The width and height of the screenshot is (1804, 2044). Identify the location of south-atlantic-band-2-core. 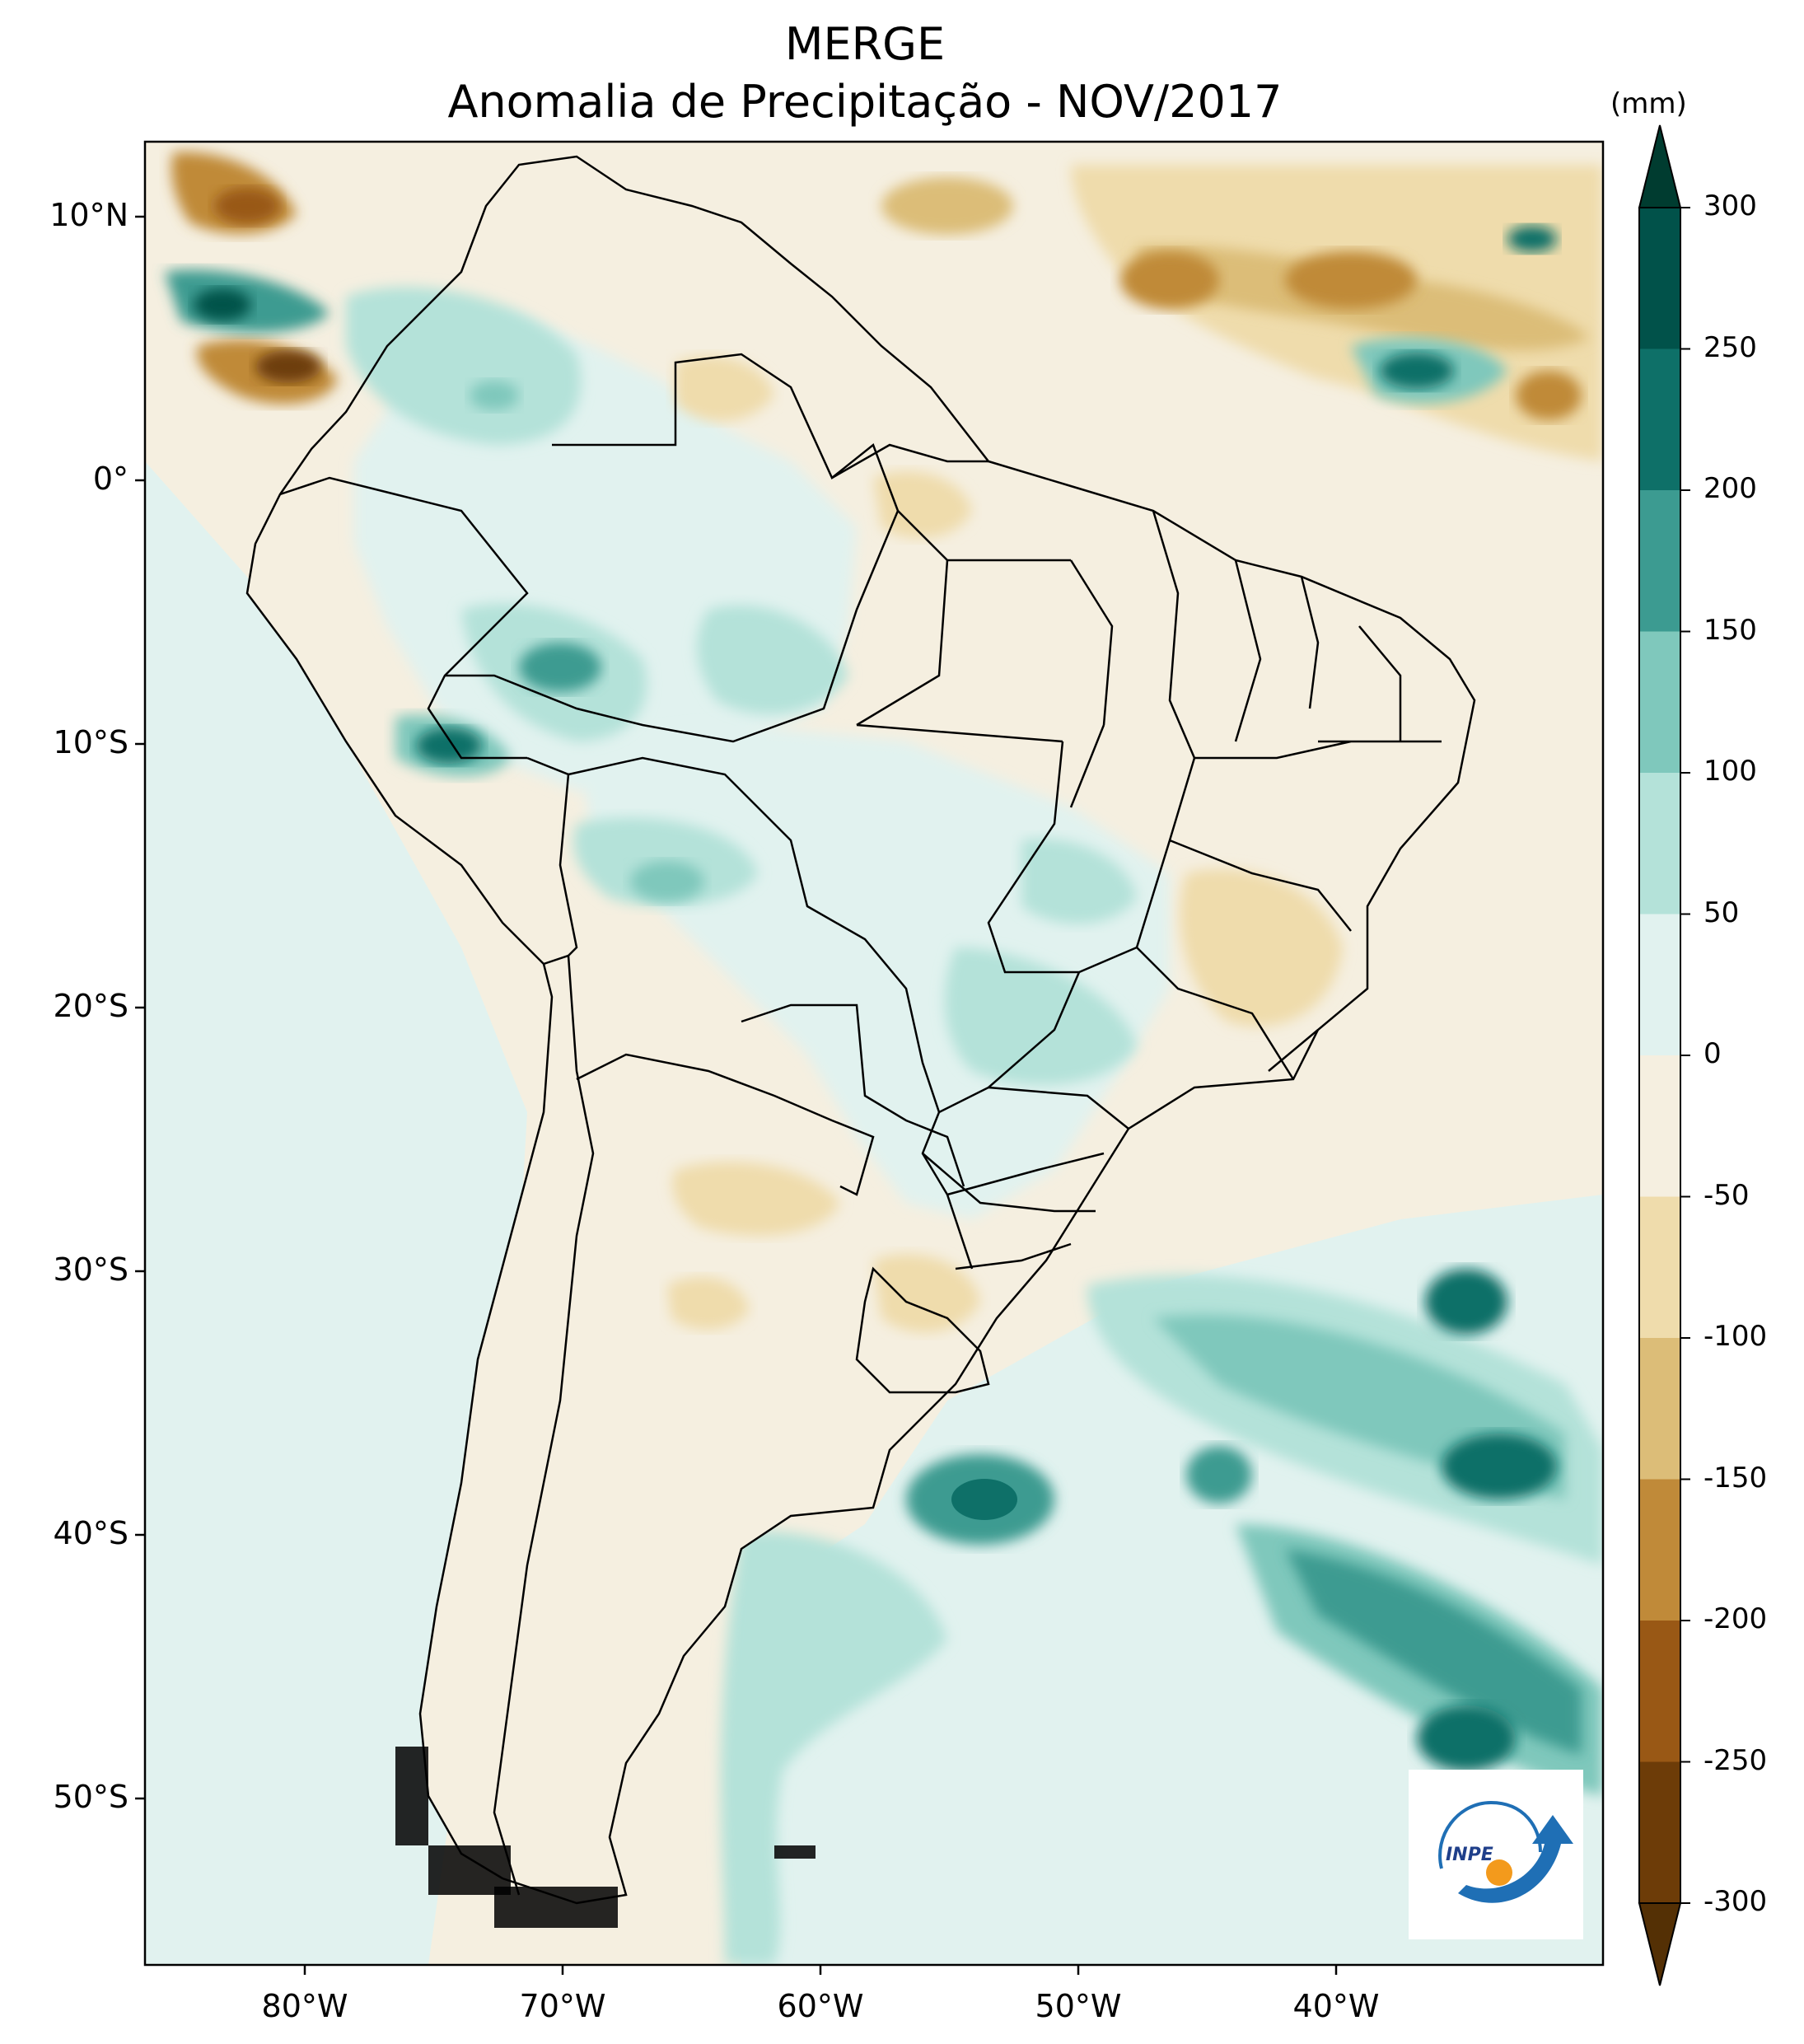
(1433, 1652).